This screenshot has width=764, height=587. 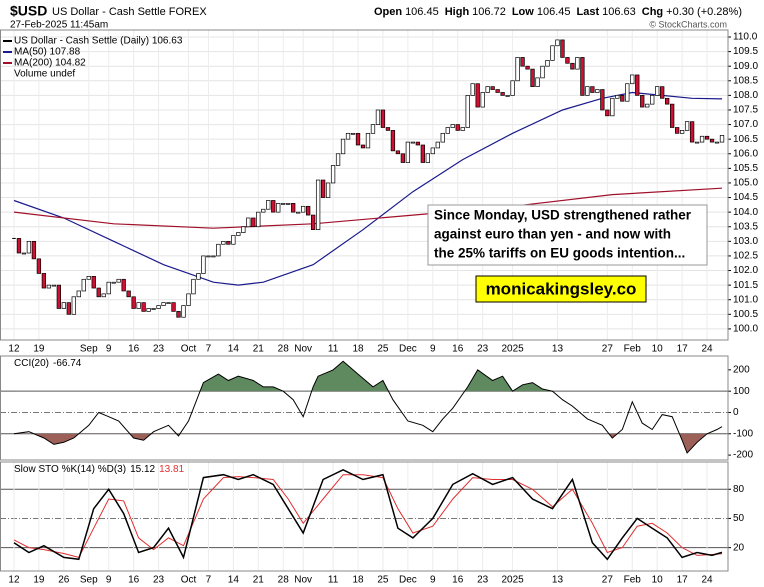 I want to click on y-tick-label: 101.5, so click(x=745, y=285).